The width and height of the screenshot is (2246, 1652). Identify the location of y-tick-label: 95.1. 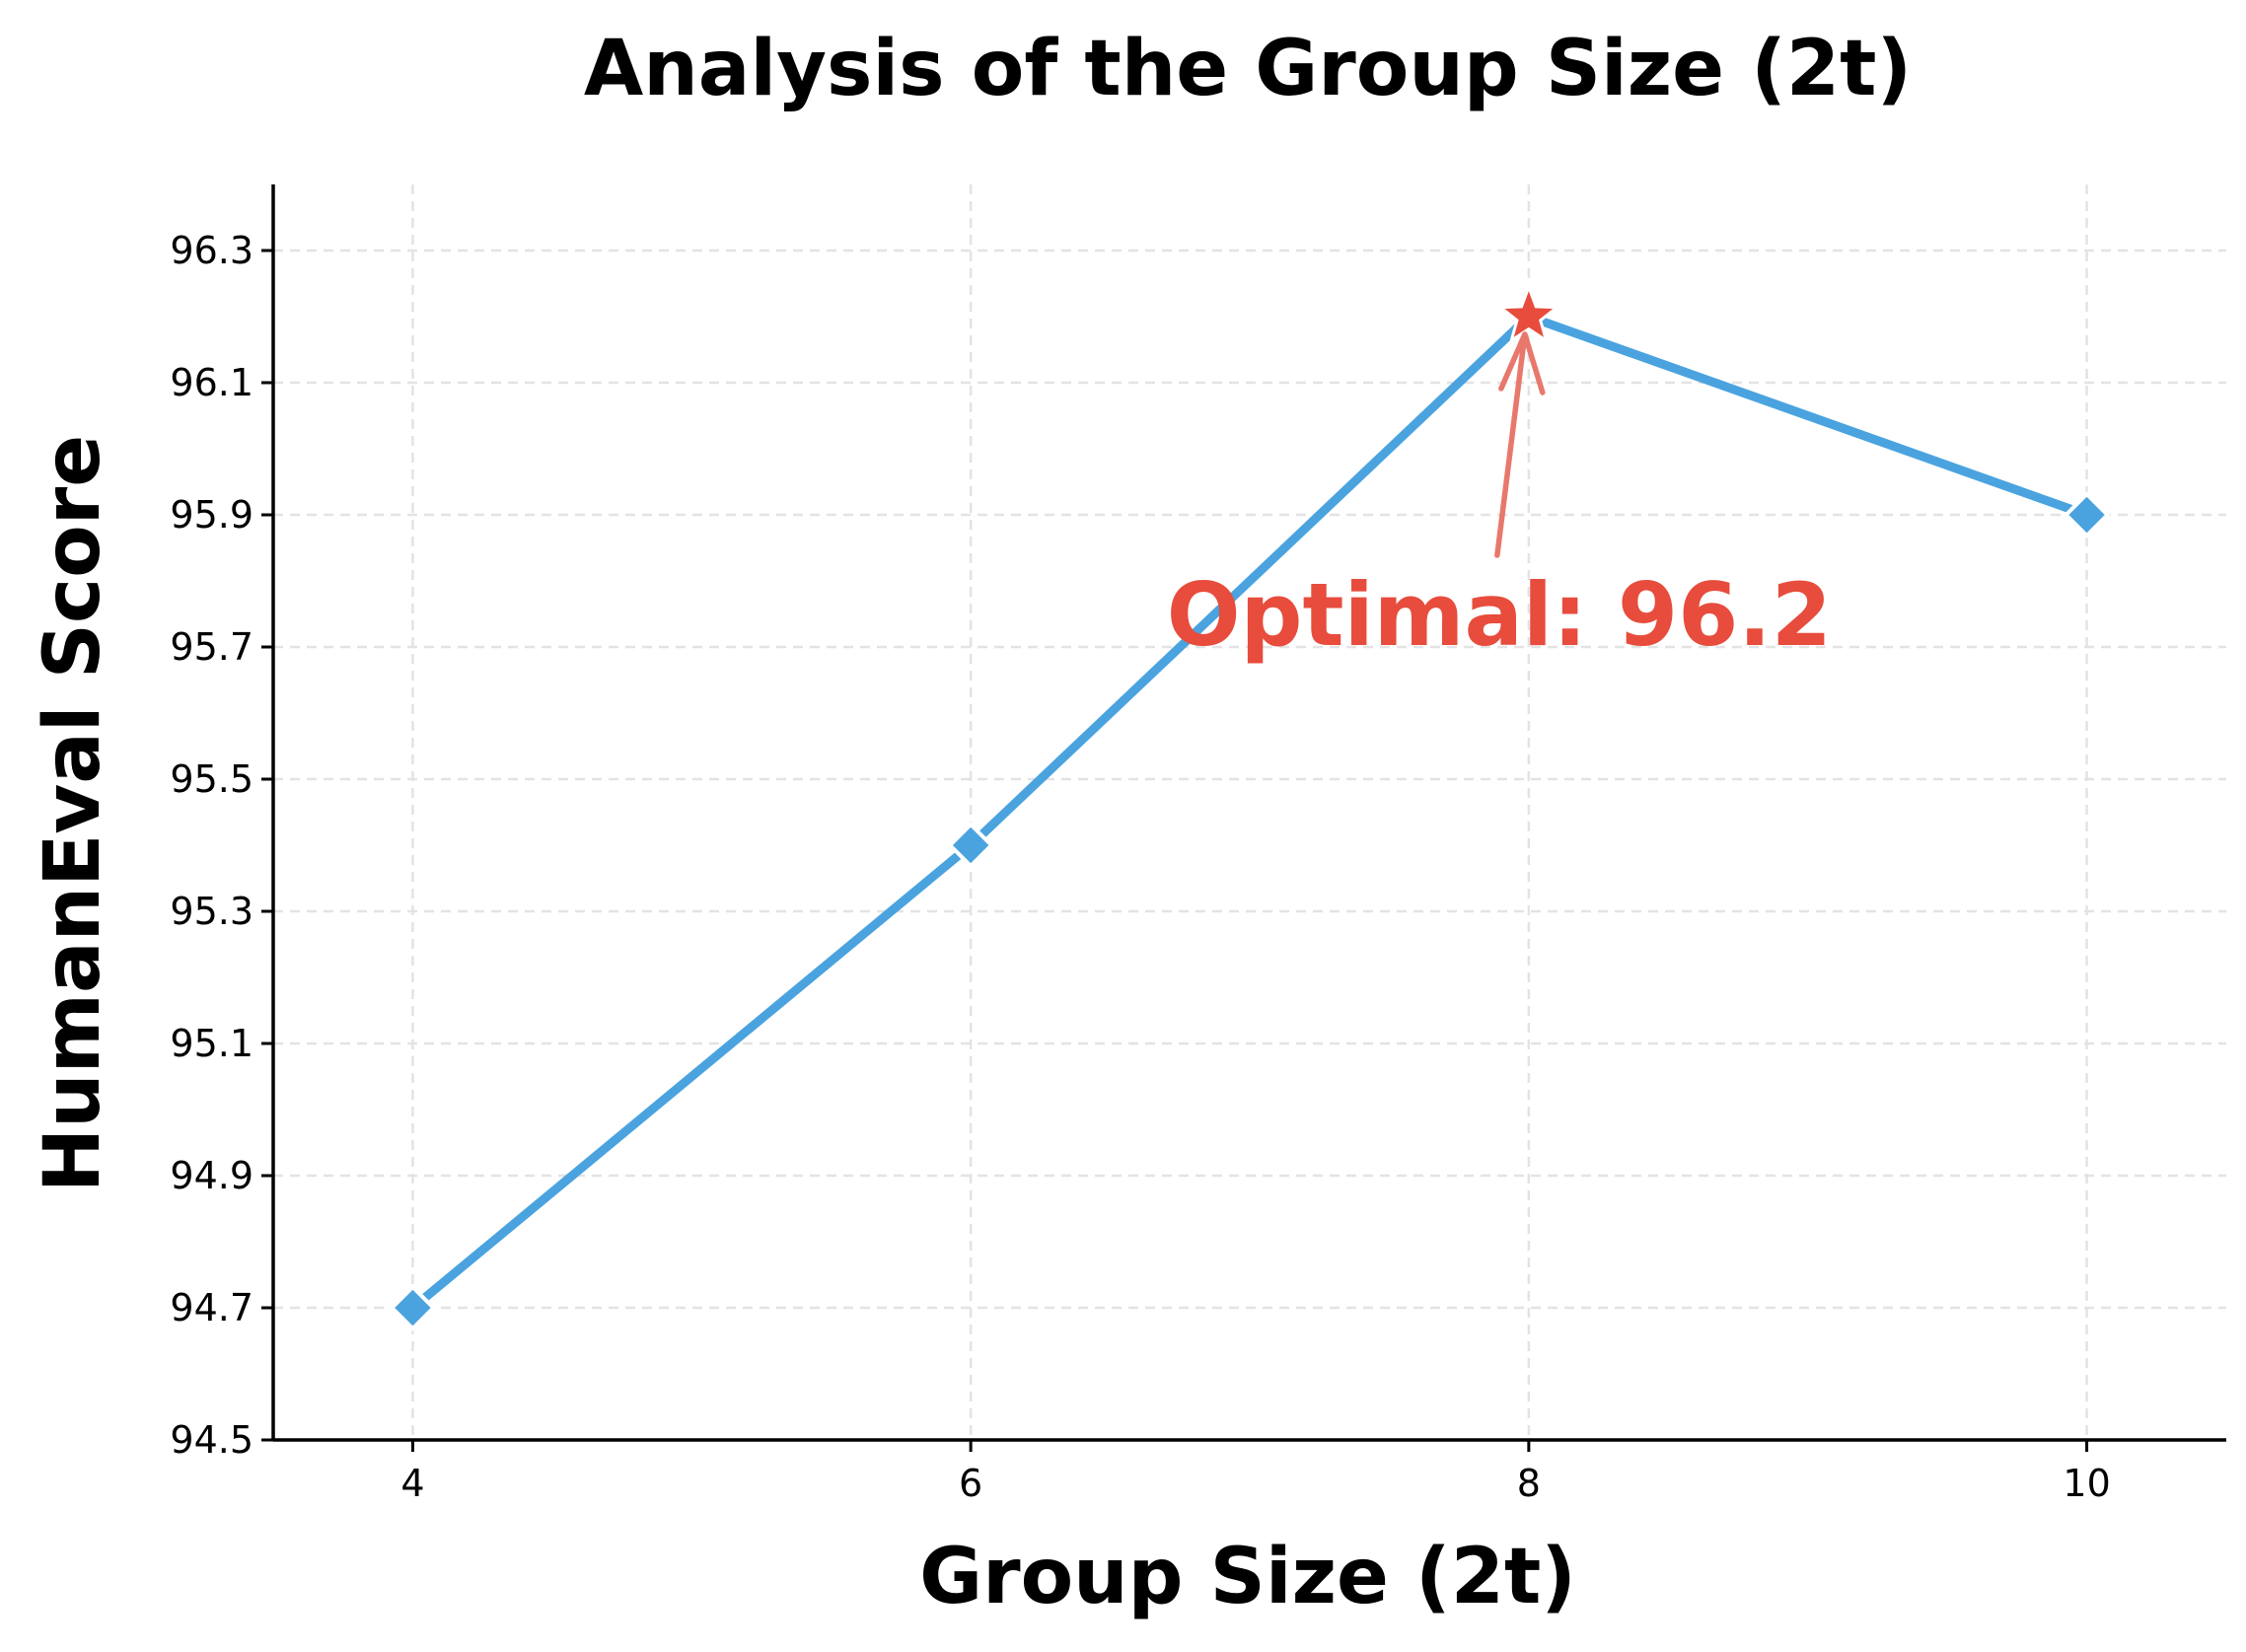
(212, 1043).